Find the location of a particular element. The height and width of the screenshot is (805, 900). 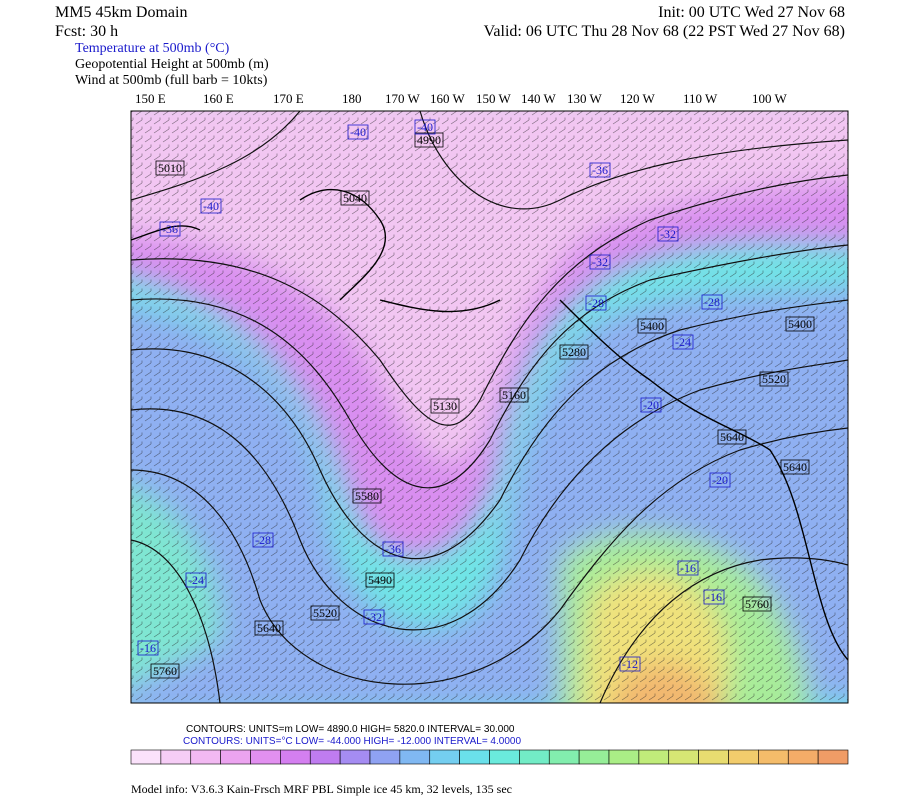

height-contour-label: 5160 is located at coordinates (514, 395).